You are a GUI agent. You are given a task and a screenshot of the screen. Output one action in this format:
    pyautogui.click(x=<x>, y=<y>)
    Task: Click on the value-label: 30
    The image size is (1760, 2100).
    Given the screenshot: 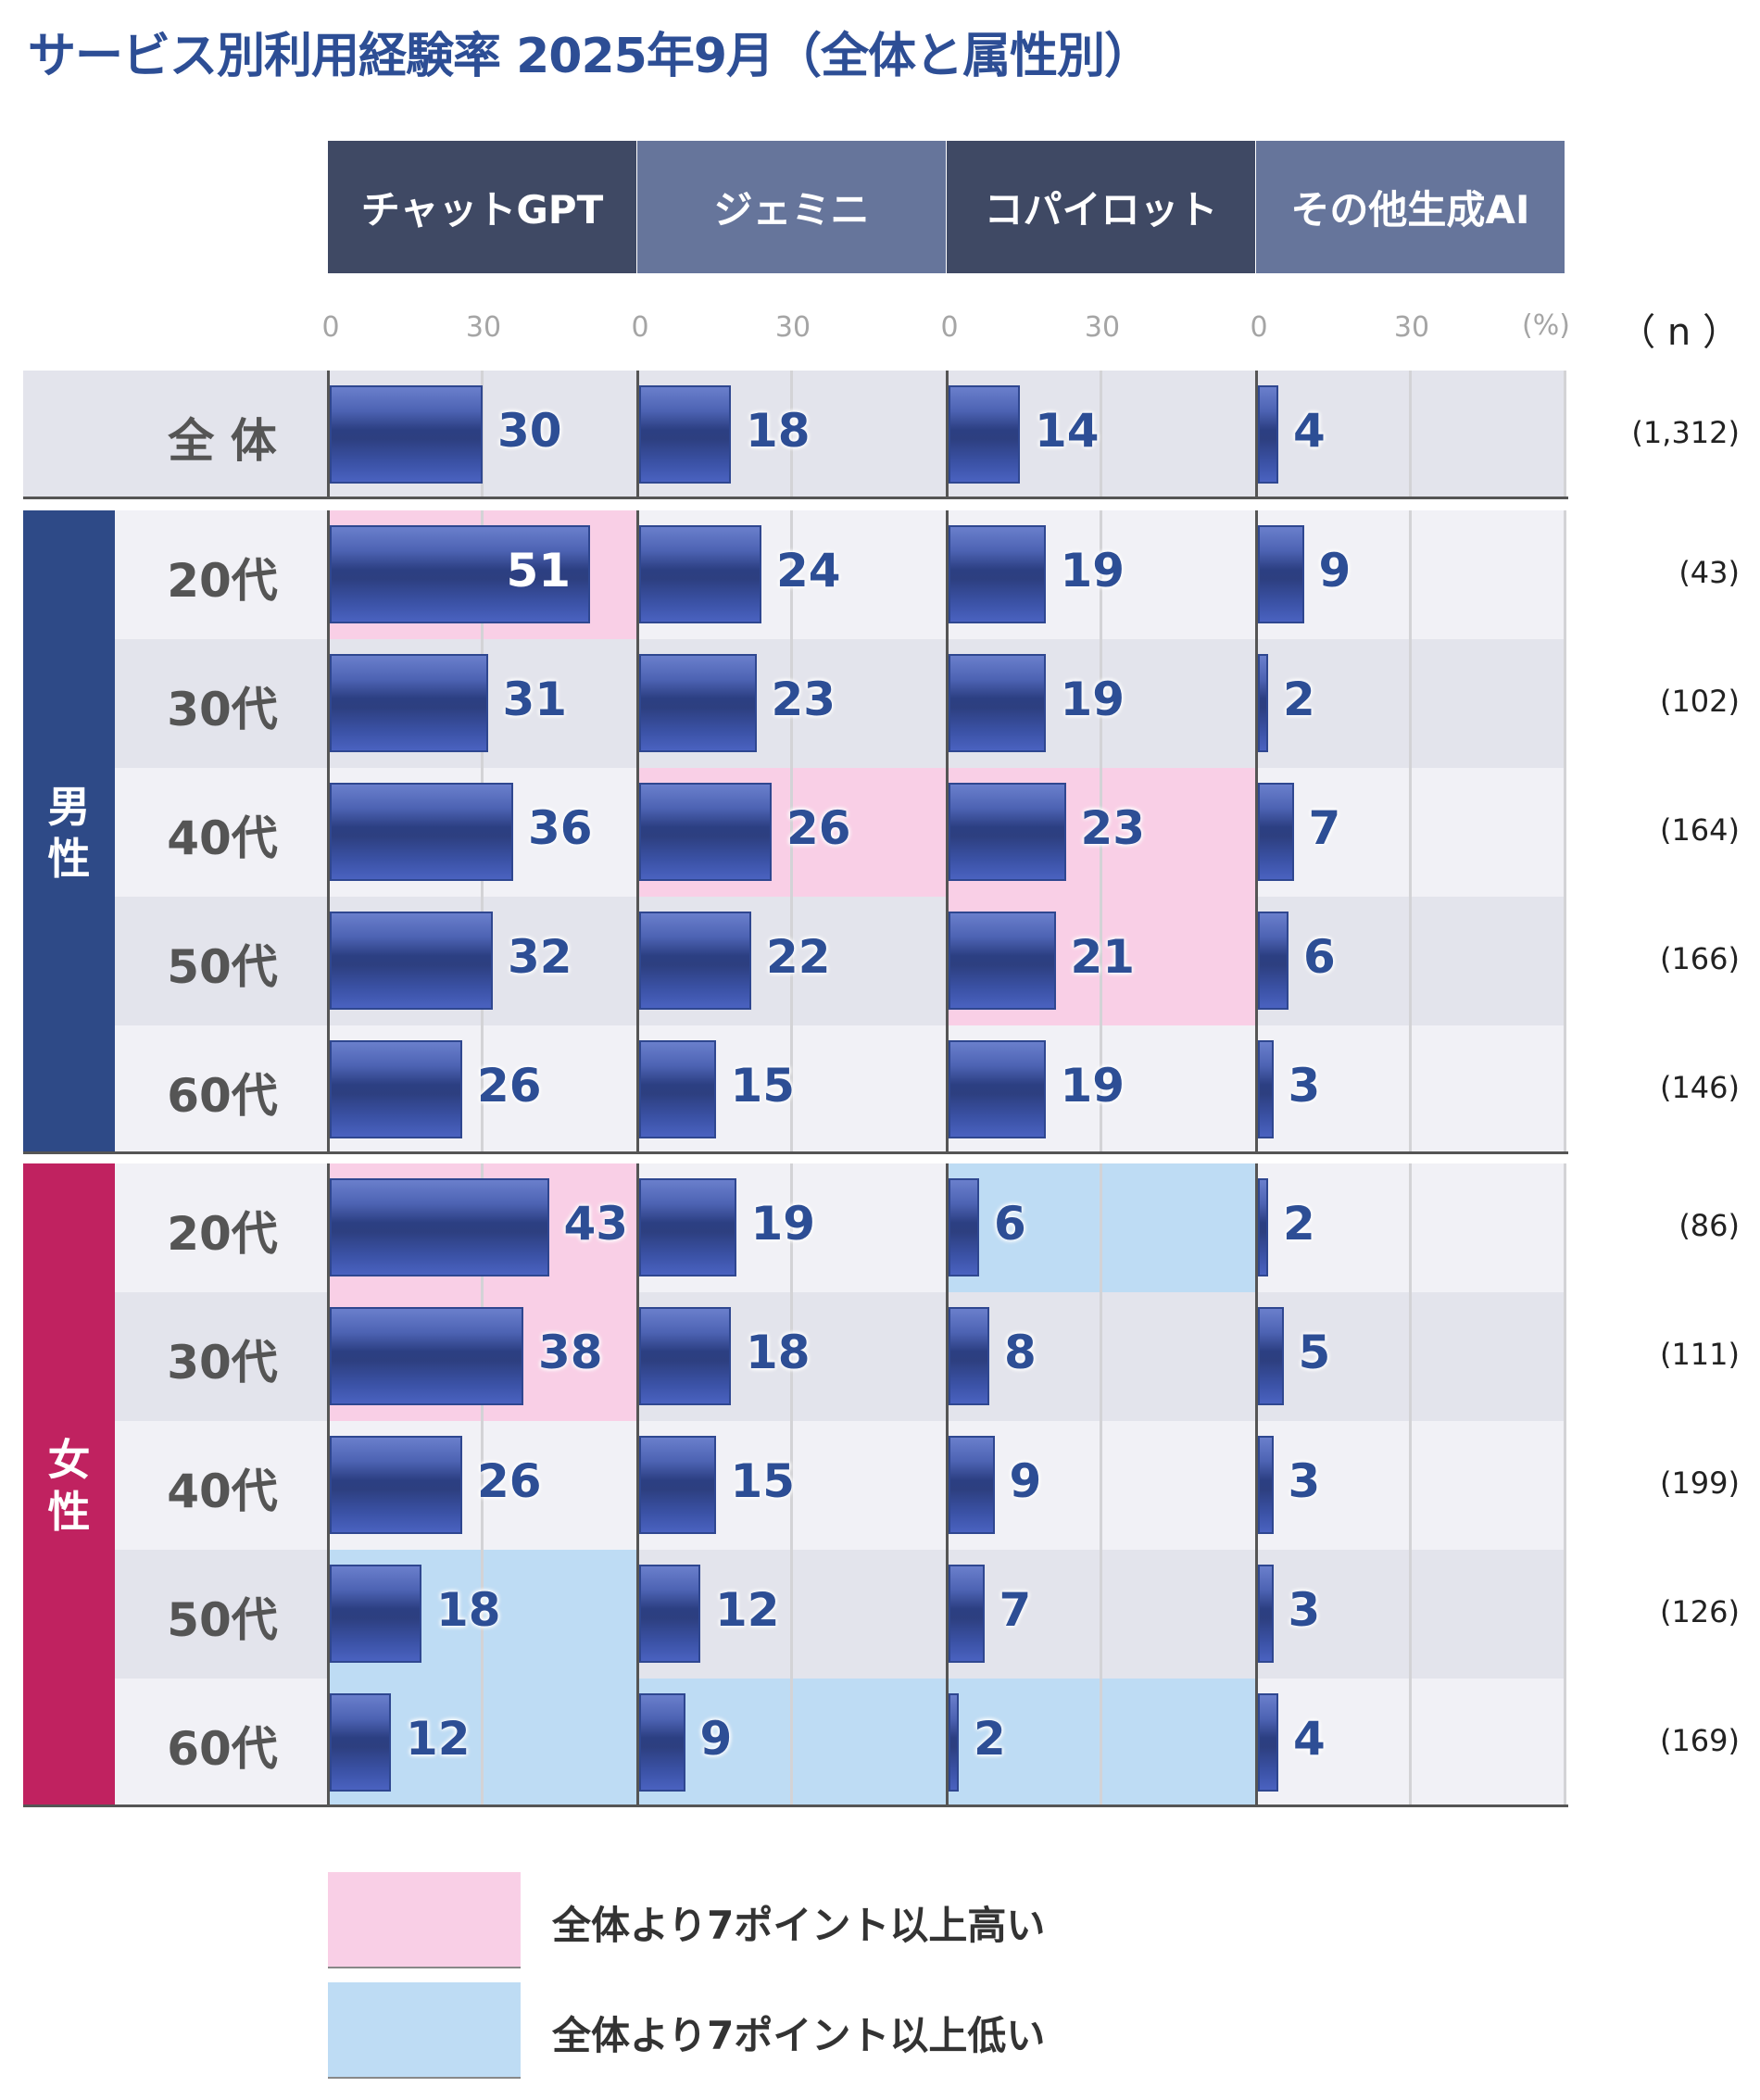 What is the action you would take?
    pyautogui.click(x=529, y=431)
    